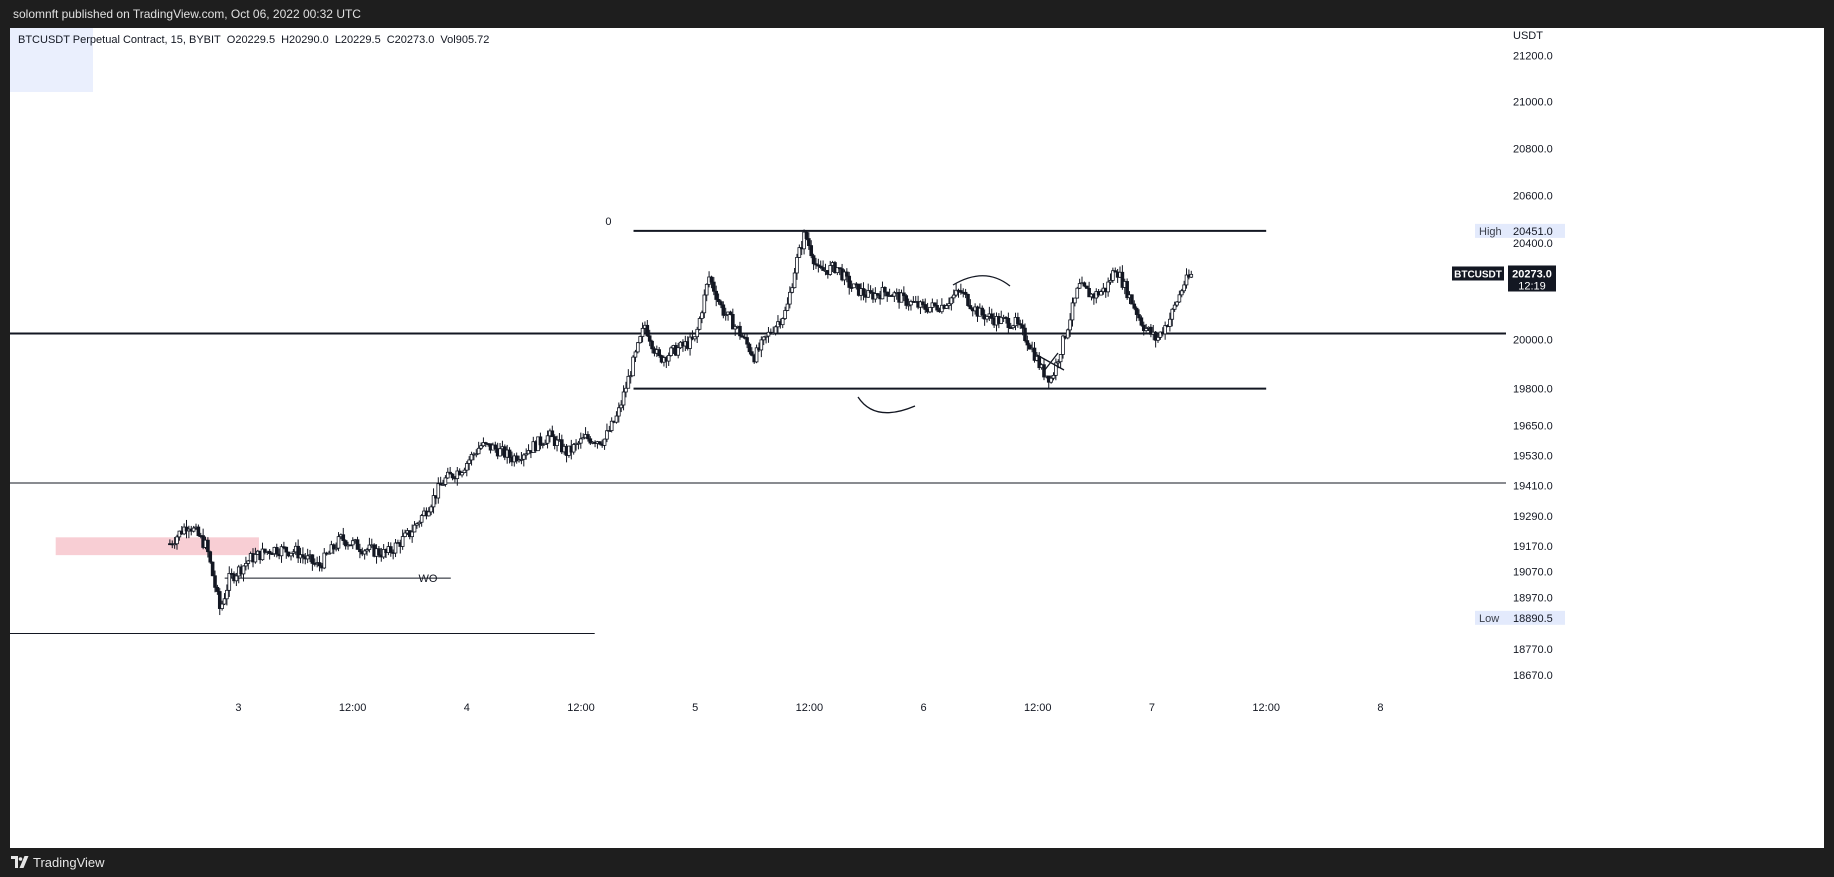 Image resolution: width=1834 pixels, height=877 pixels. What do you see at coordinates (924, 708) in the screenshot?
I see `x-tick-label: 6` at bounding box center [924, 708].